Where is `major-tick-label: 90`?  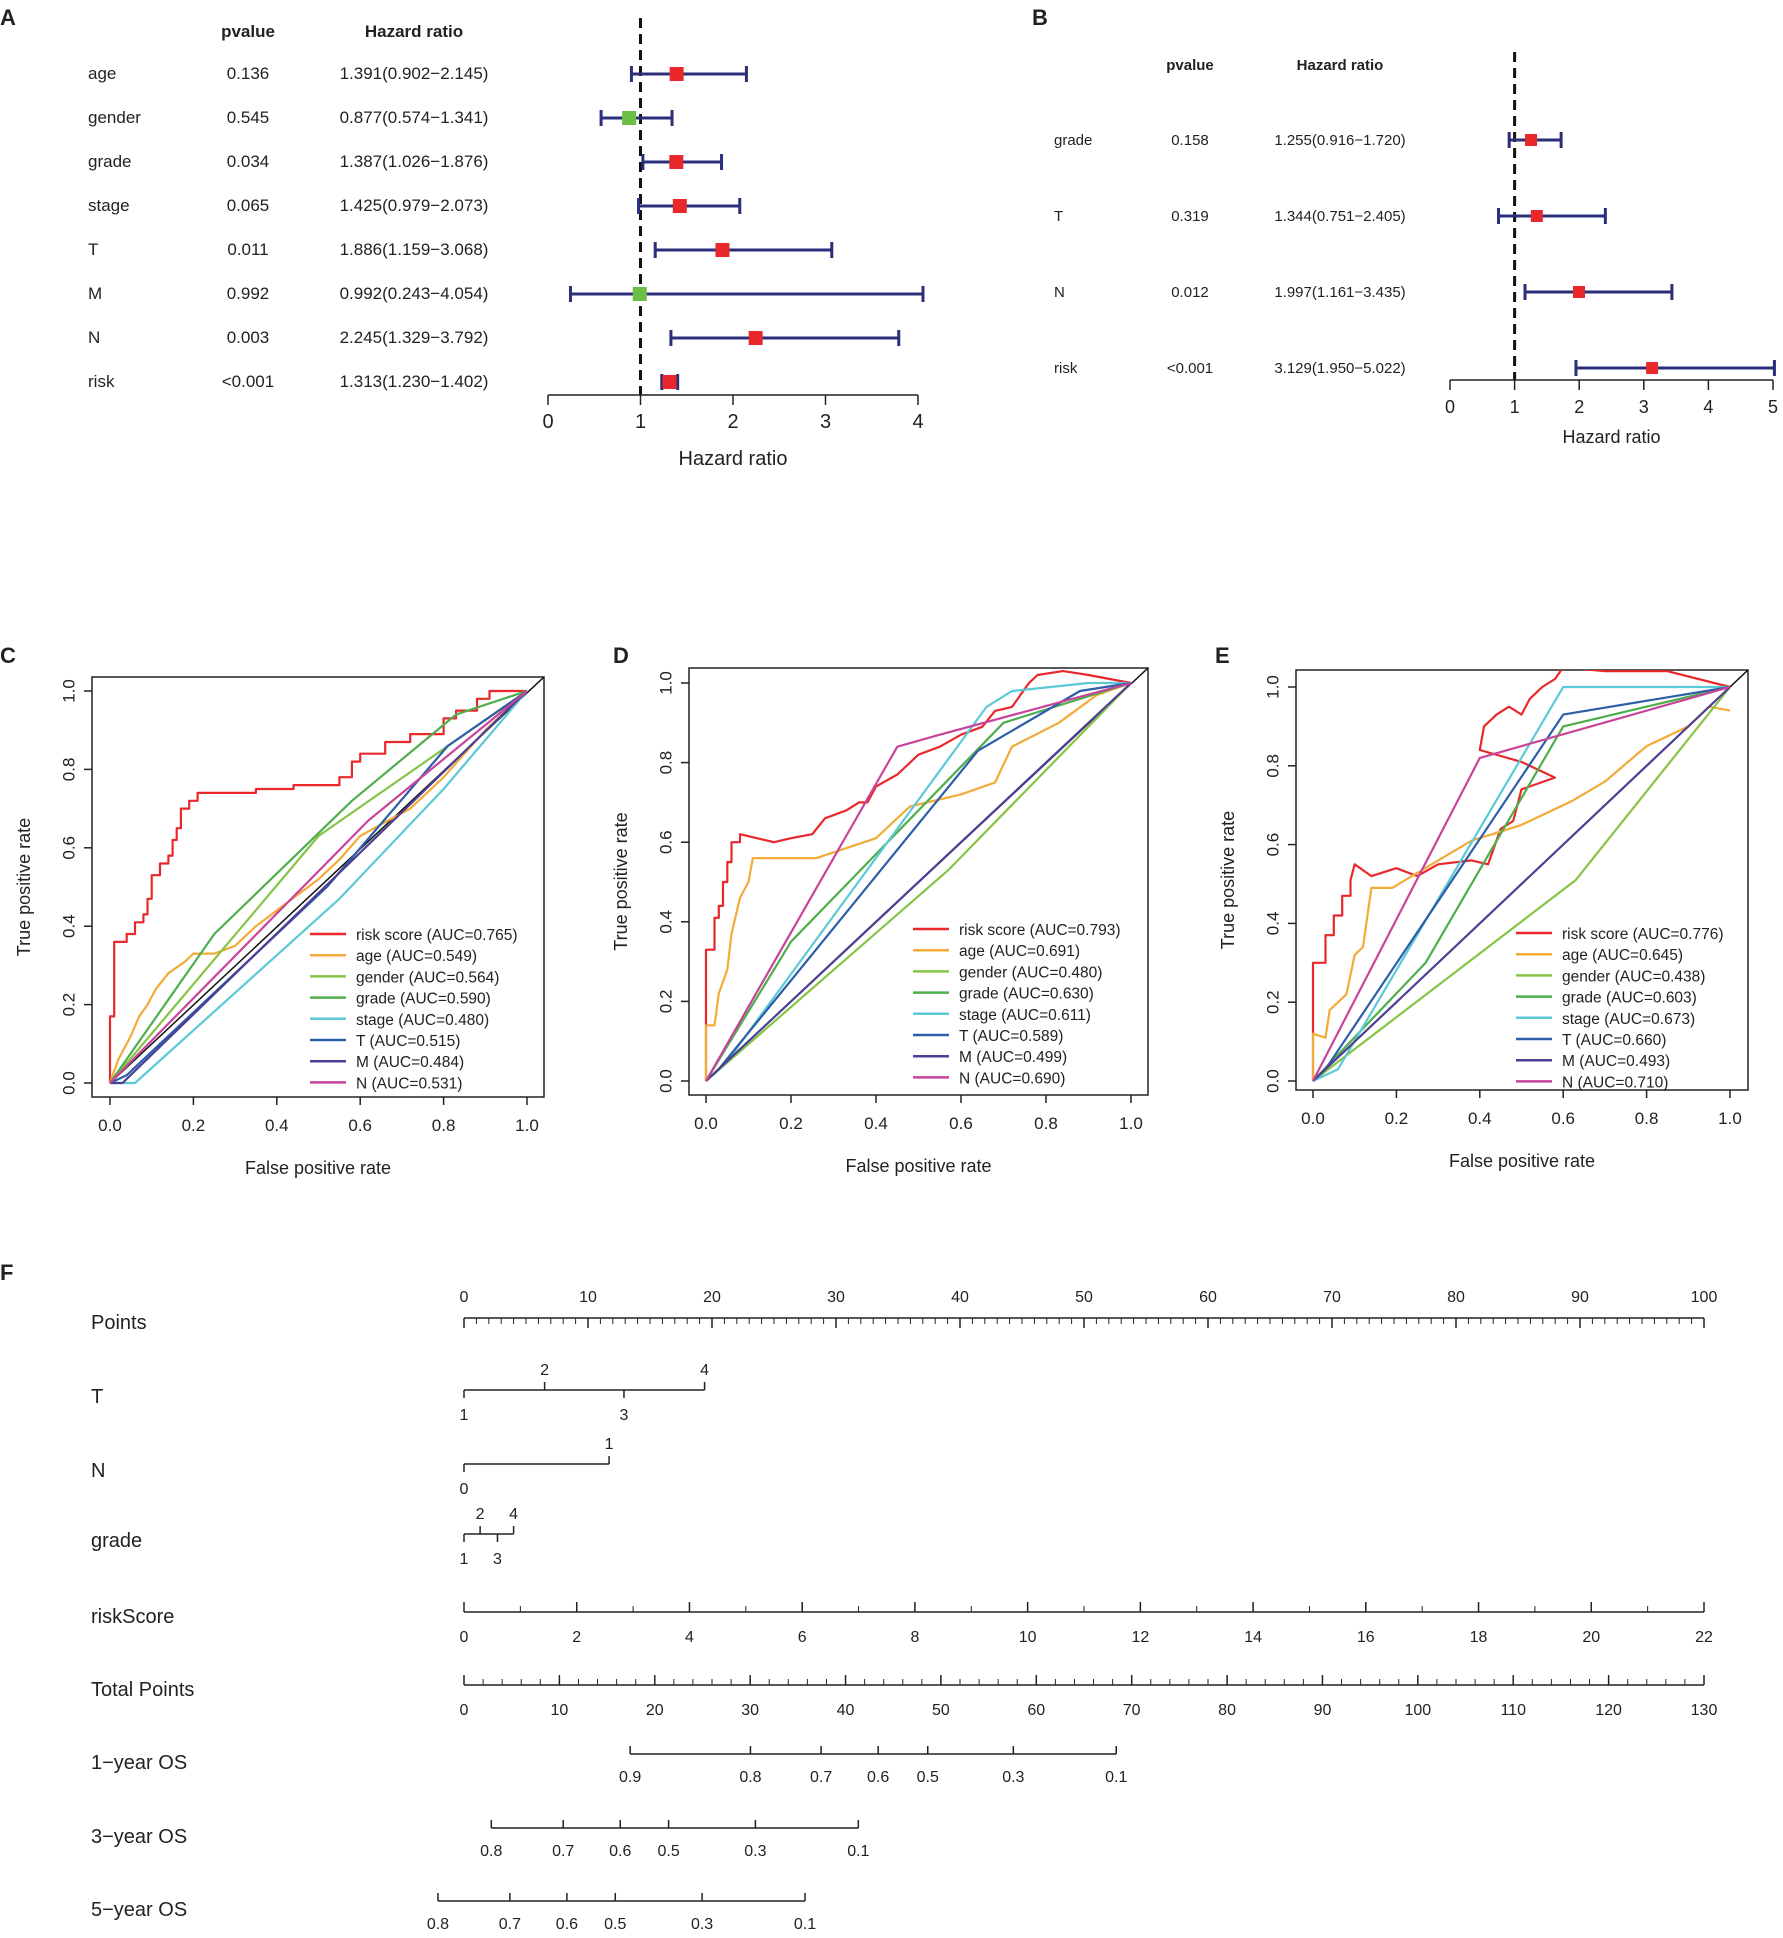 major-tick-label: 90 is located at coordinates (1580, 1297).